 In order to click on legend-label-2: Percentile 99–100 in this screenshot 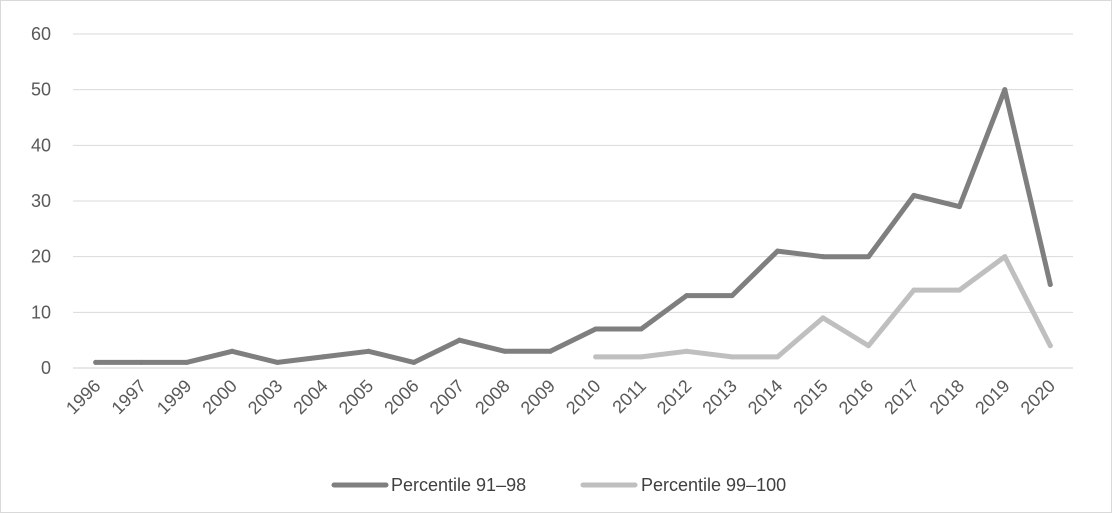, I will do `click(713, 485)`.